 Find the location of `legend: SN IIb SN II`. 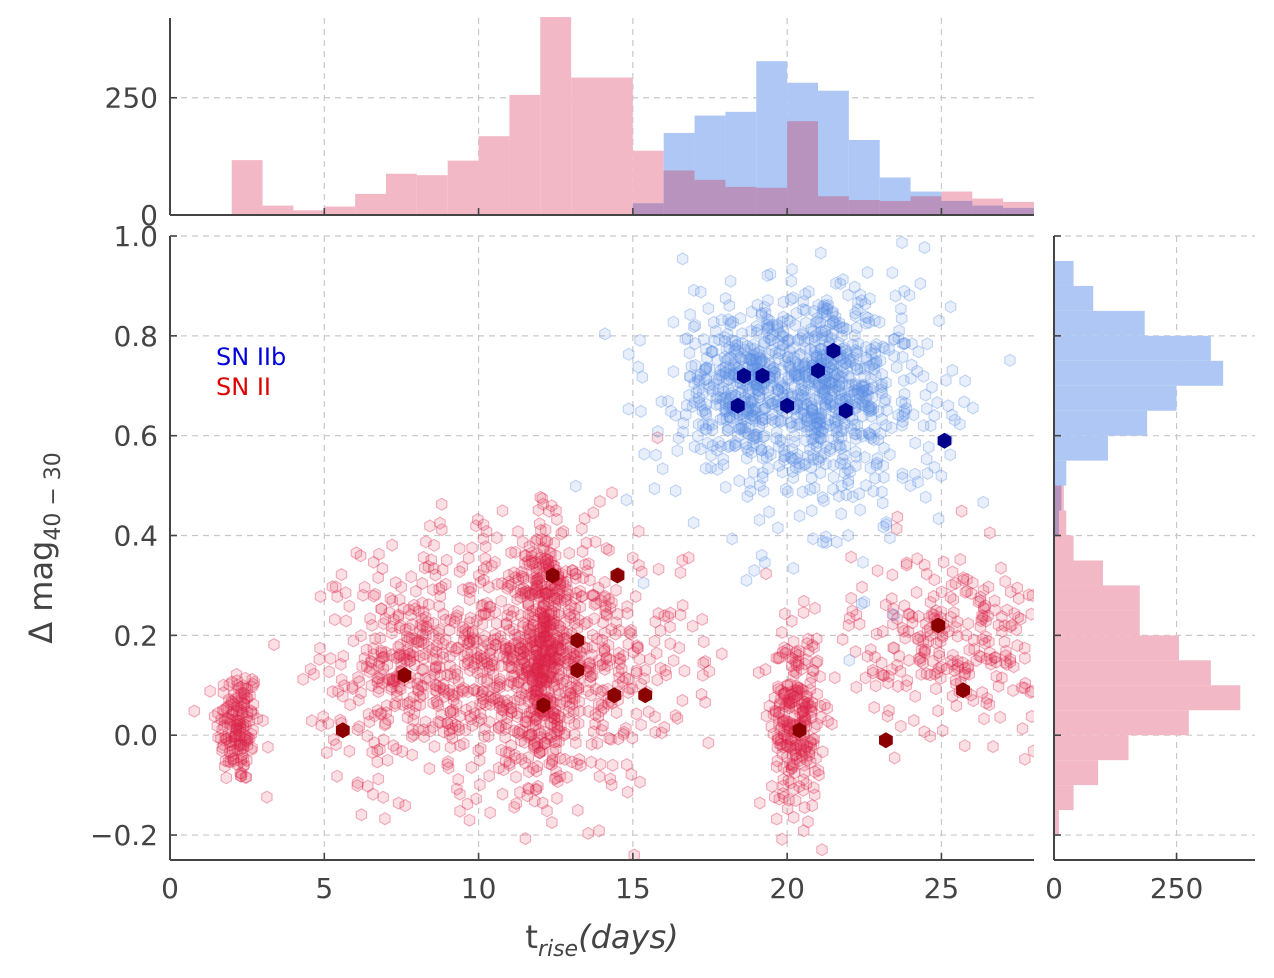

legend: SN IIb SN II is located at coordinates (251, 372).